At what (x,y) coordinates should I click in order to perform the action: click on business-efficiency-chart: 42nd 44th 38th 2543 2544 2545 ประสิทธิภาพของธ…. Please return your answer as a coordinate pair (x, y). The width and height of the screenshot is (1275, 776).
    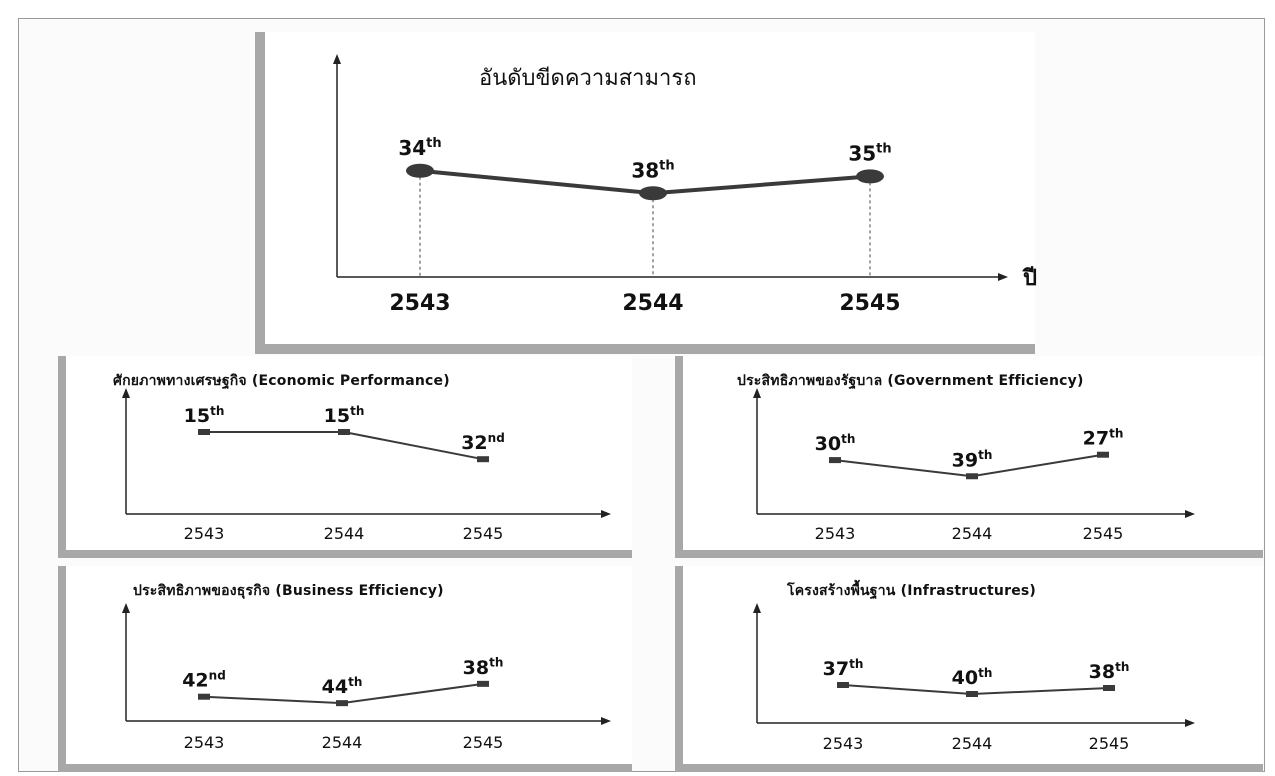
    Looking at the image, I should click on (345, 669).